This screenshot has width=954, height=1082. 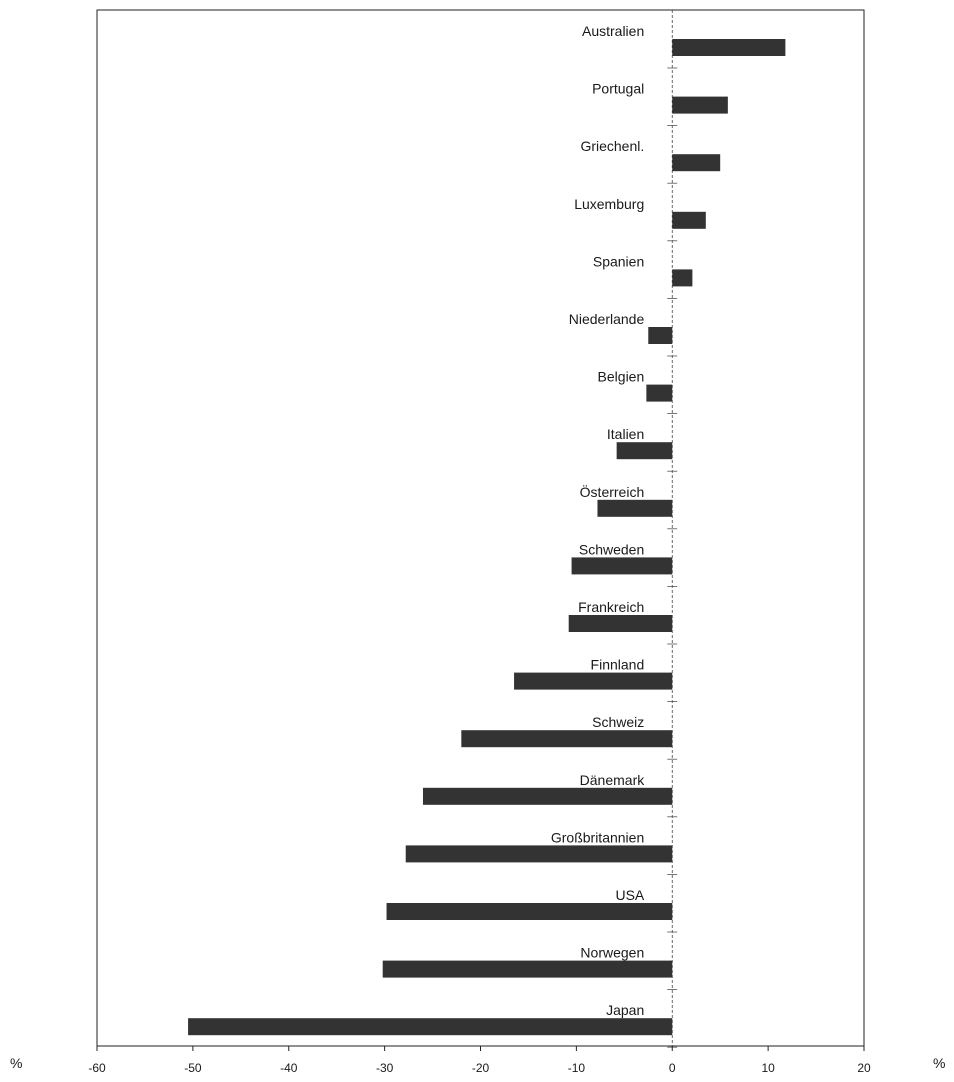 What do you see at coordinates (607, 319) in the screenshot?
I see `category-label: Niederlande` at bounding box center [607, 319].